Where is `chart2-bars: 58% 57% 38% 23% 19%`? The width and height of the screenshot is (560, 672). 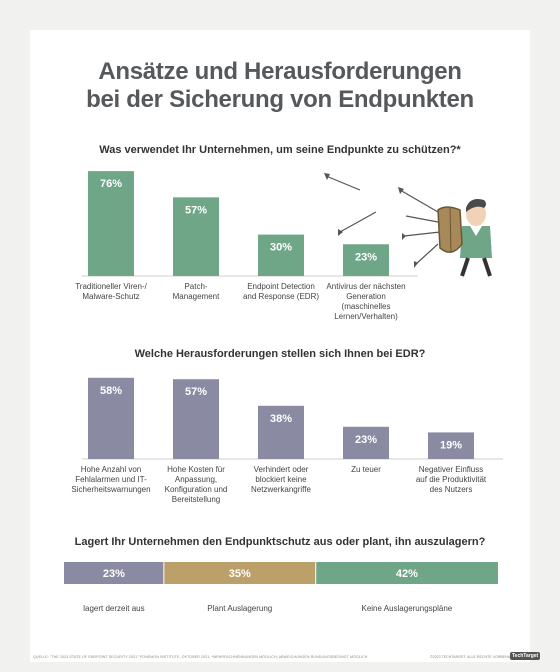
chart2-bars: 58% 57% 38% 23% 19% is located at coordinates (292, 418).